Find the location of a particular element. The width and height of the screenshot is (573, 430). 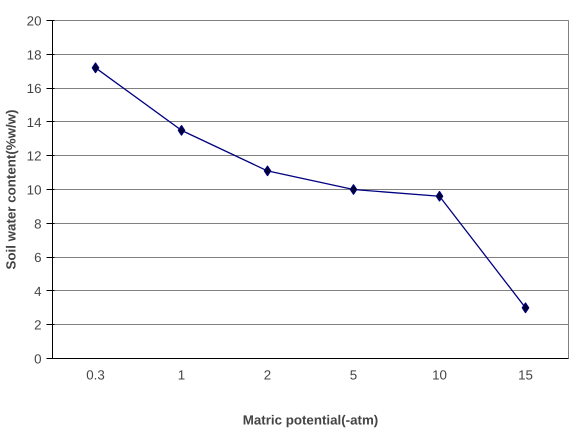

x-tick-label: 0.3 is located at coordinates (95, 375).